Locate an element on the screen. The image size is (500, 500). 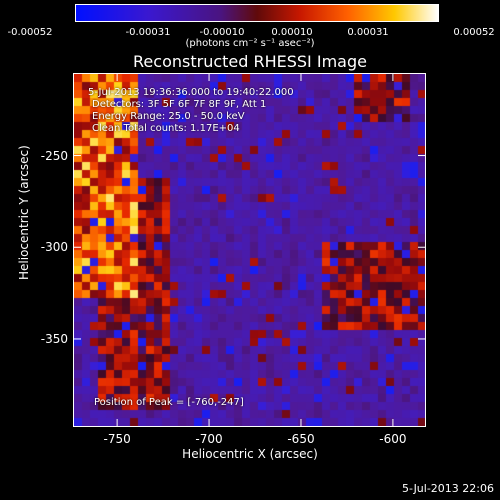
x-tick-label: -750 is located at coordinates (117, 439).